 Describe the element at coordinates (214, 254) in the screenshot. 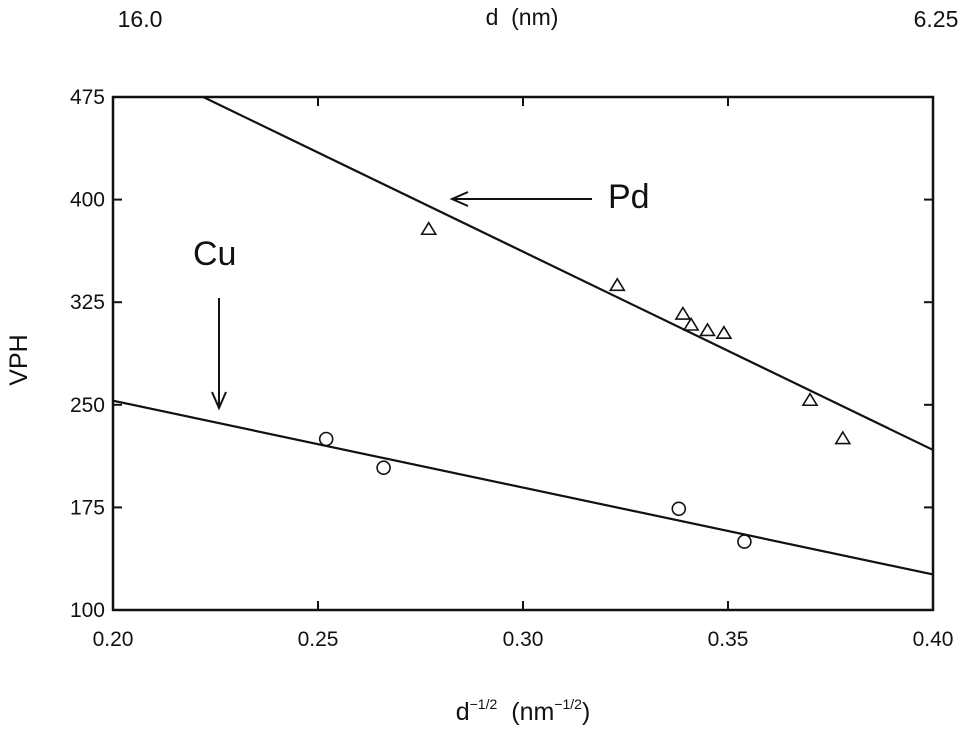

I see `annotation-cu-label: Cu` at that location.